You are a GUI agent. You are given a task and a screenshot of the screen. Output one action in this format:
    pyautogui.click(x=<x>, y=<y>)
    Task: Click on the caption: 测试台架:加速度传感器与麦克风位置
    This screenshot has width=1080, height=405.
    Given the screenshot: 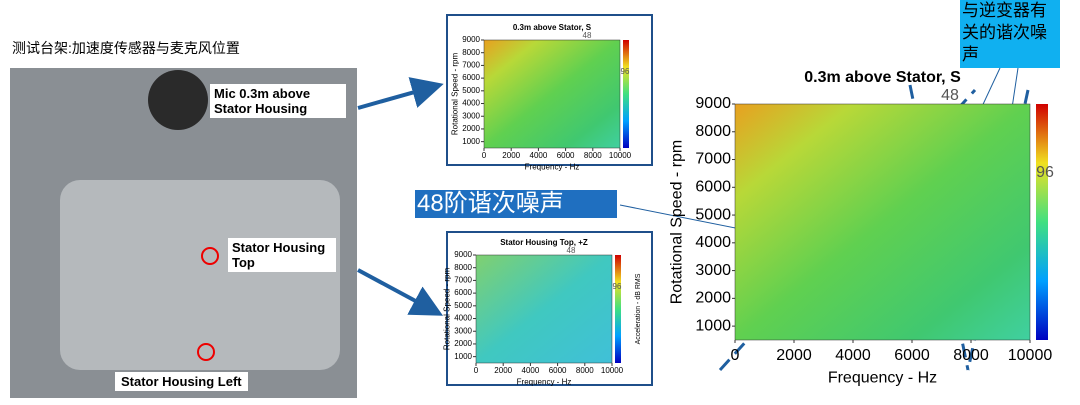 What is the action you would take?
    pyautogui.click(x=126, y=48)
    